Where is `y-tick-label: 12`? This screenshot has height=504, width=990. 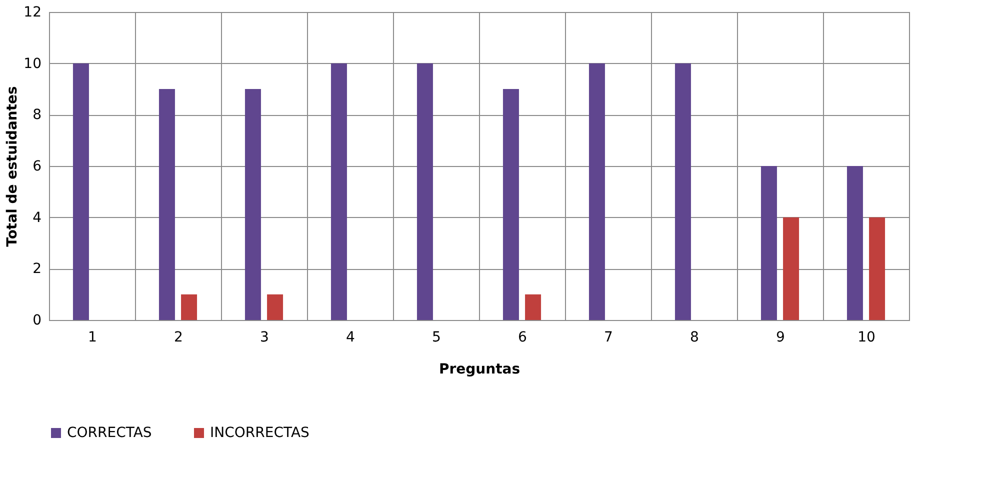 y-tick-label: 12 is located at coordinates (33, 12).